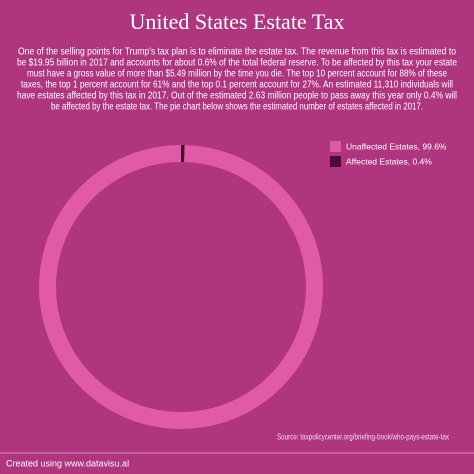 Image resolution: width=474 pixels, height=474 pixels. Describe the element at coordinates (389, 161) in the screenshot. I see `legend-label: Affected Estates, 0.4%` at that location.